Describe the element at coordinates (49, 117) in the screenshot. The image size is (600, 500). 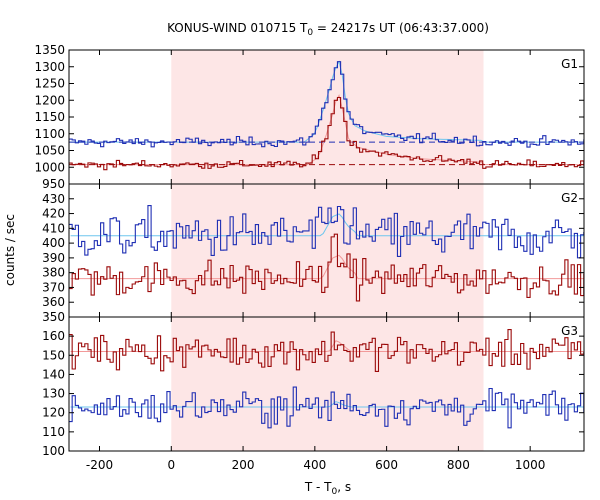
I see `y-tick-label: 1150` at that location.